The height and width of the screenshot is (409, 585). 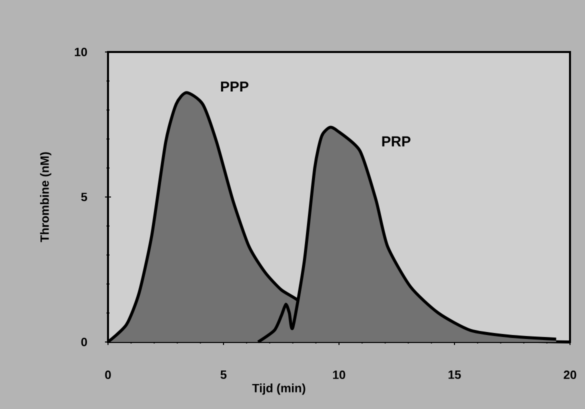 I want to click on series-label: PRP, so click(x=396, y=141).